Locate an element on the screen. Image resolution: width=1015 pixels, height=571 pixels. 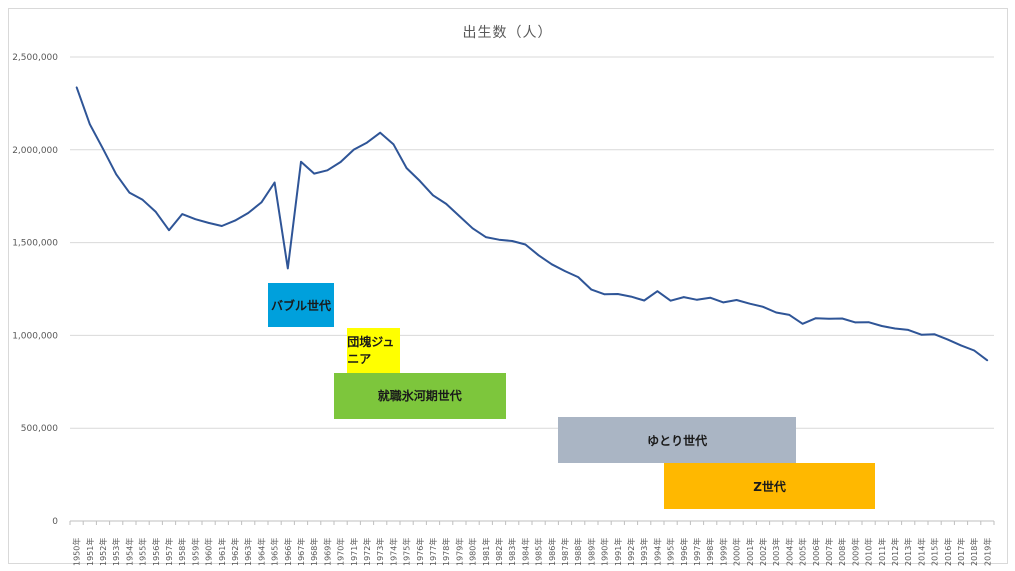
x-tick-label: 1984年 is located at coordinates (525, 552).